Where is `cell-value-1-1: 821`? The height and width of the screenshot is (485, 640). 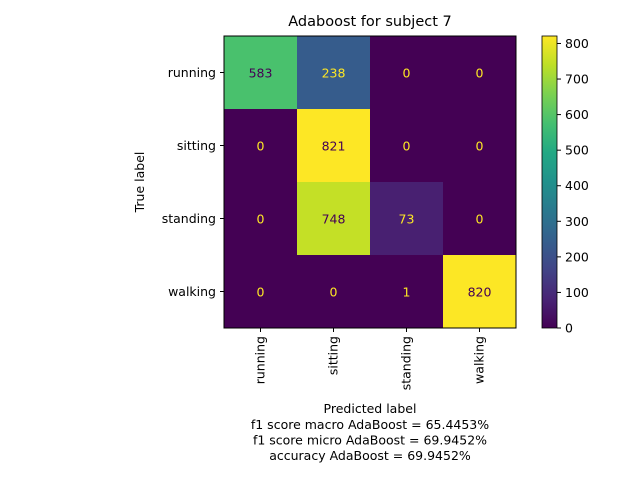
cell-value-1-1: 821 is located at coordinates (334, 146).